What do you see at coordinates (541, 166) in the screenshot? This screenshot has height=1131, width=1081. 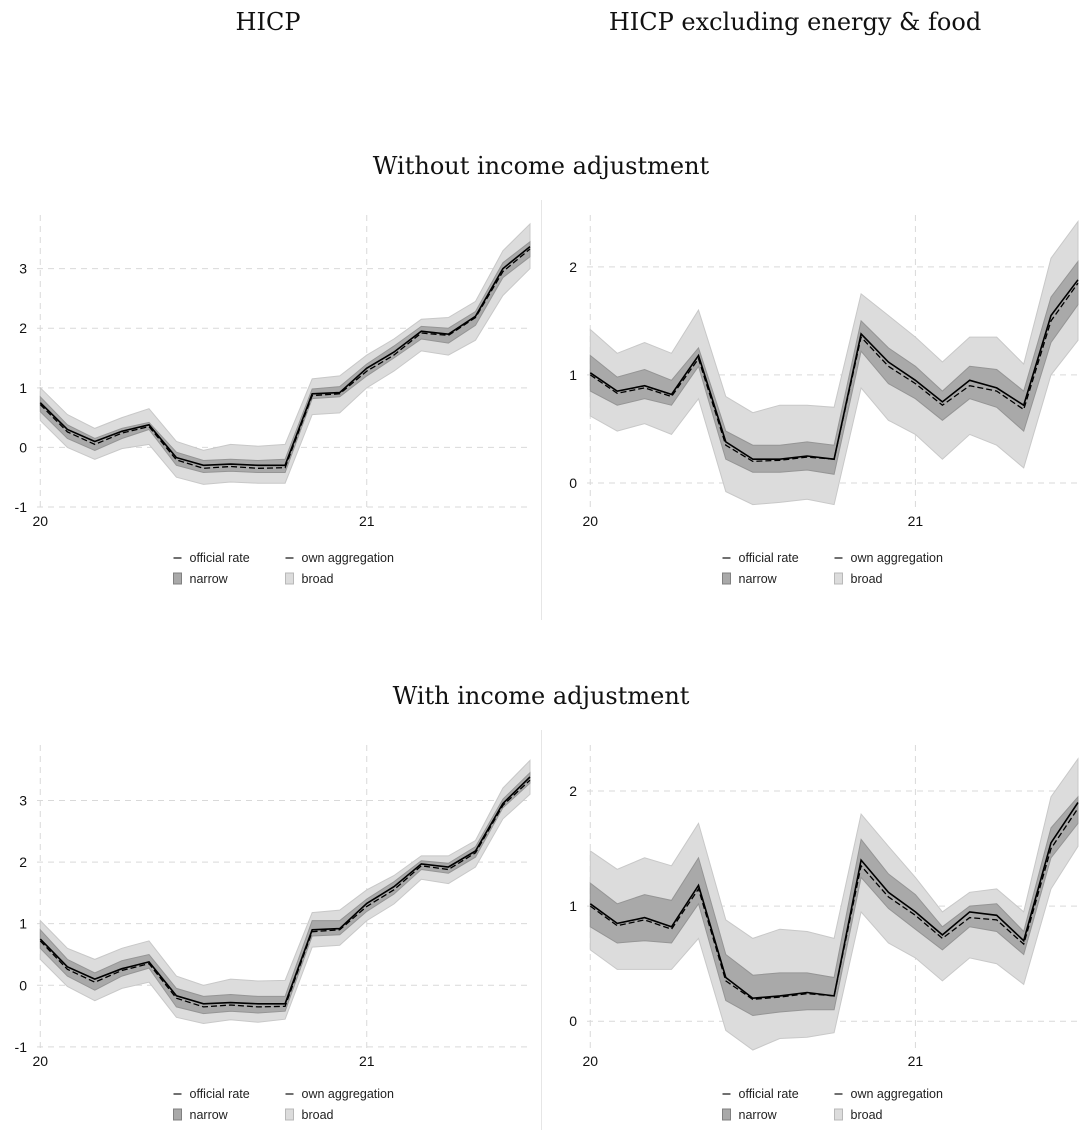 I see `row-title-without-income: Without income adjustment` at bounding box center [541, 166].